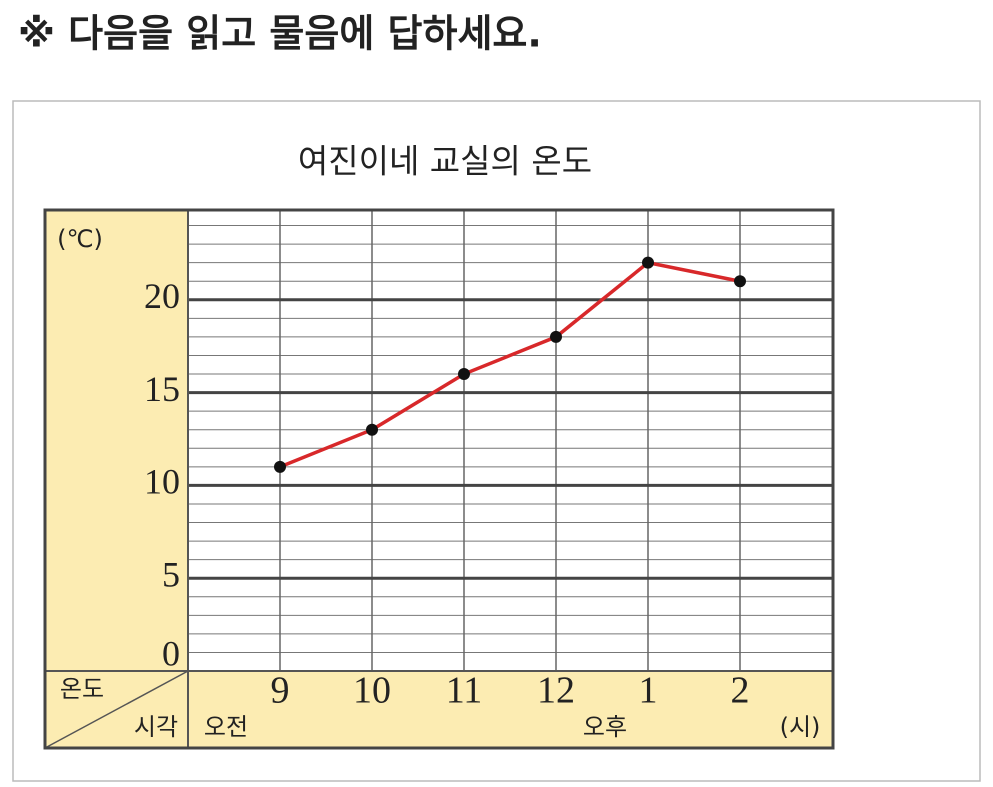  What do you see at coordinates (648, 691) in the screenshot?
I see `x-tick-label: 1` at bounding box center [648, 691].